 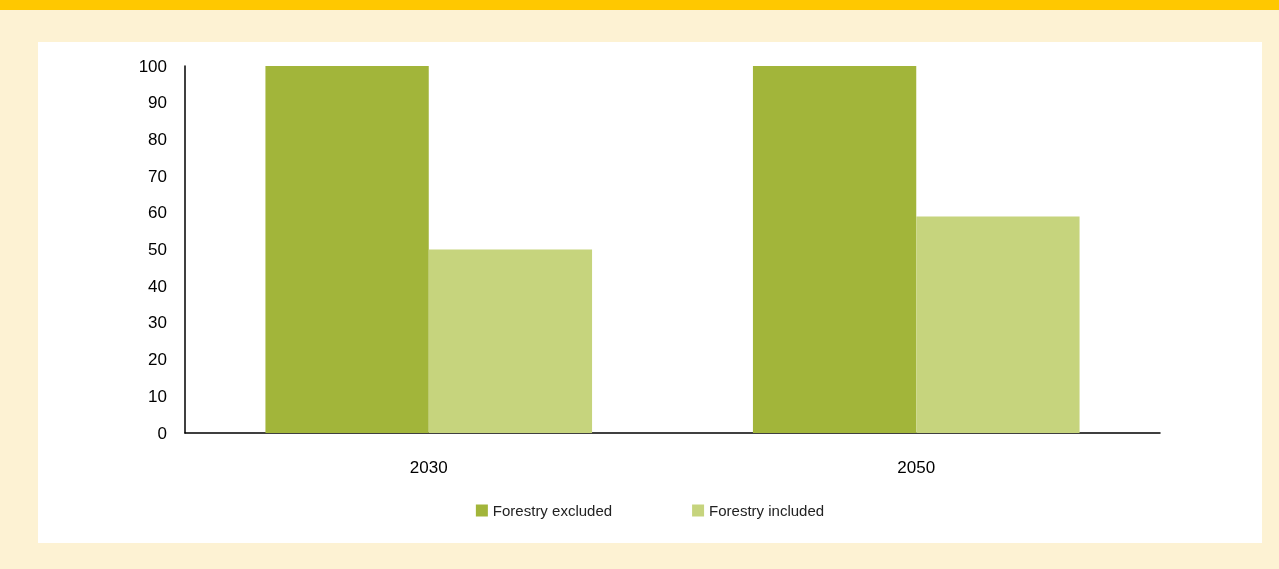 I want to click on y-tick-label: 10, so click(x=157, y=396).